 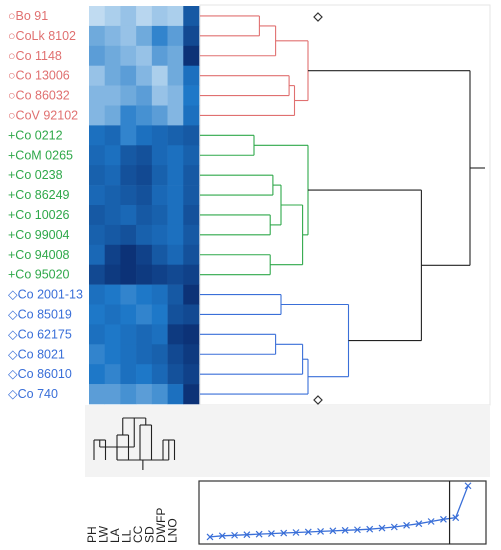 What do you see at coordinates (28, 16) in the screenshot?
I see `row-label: ○Bo 91` at bounding box center [28, 16].